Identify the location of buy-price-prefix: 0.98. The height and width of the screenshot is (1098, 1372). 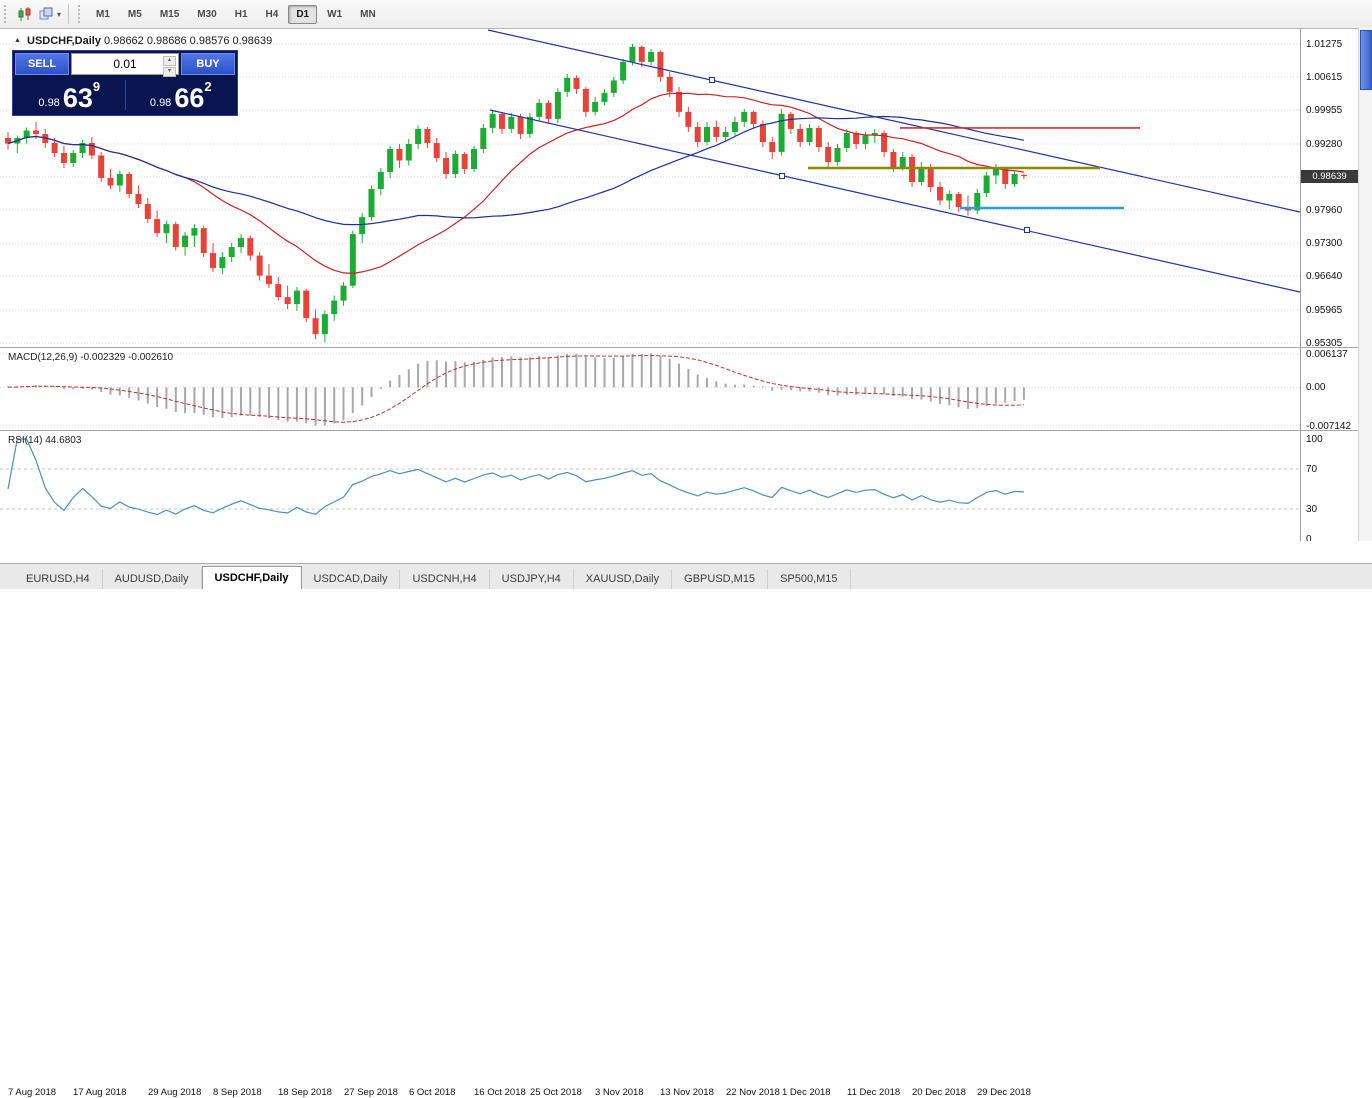
(160, 103).